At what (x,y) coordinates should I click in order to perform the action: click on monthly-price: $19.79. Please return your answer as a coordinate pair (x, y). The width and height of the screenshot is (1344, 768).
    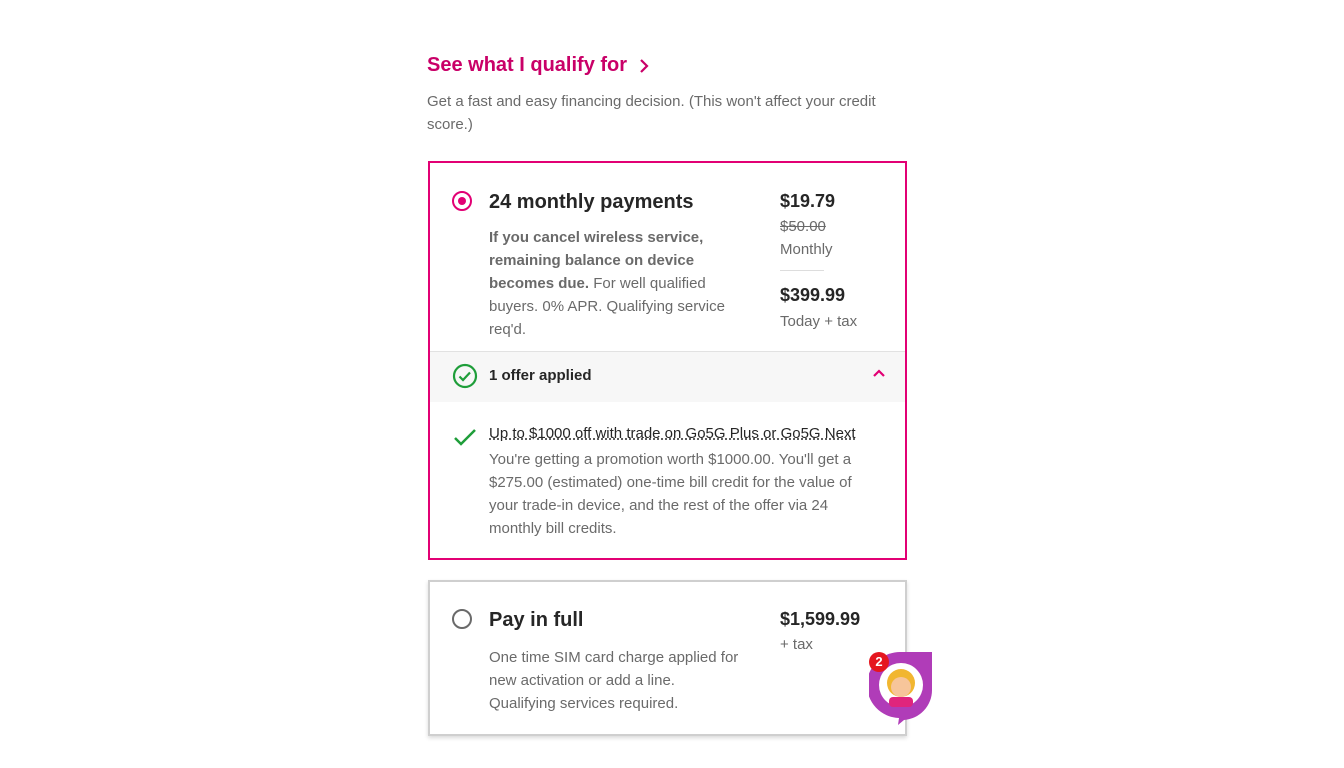
    Looking at the image, I should click on (808, 201).